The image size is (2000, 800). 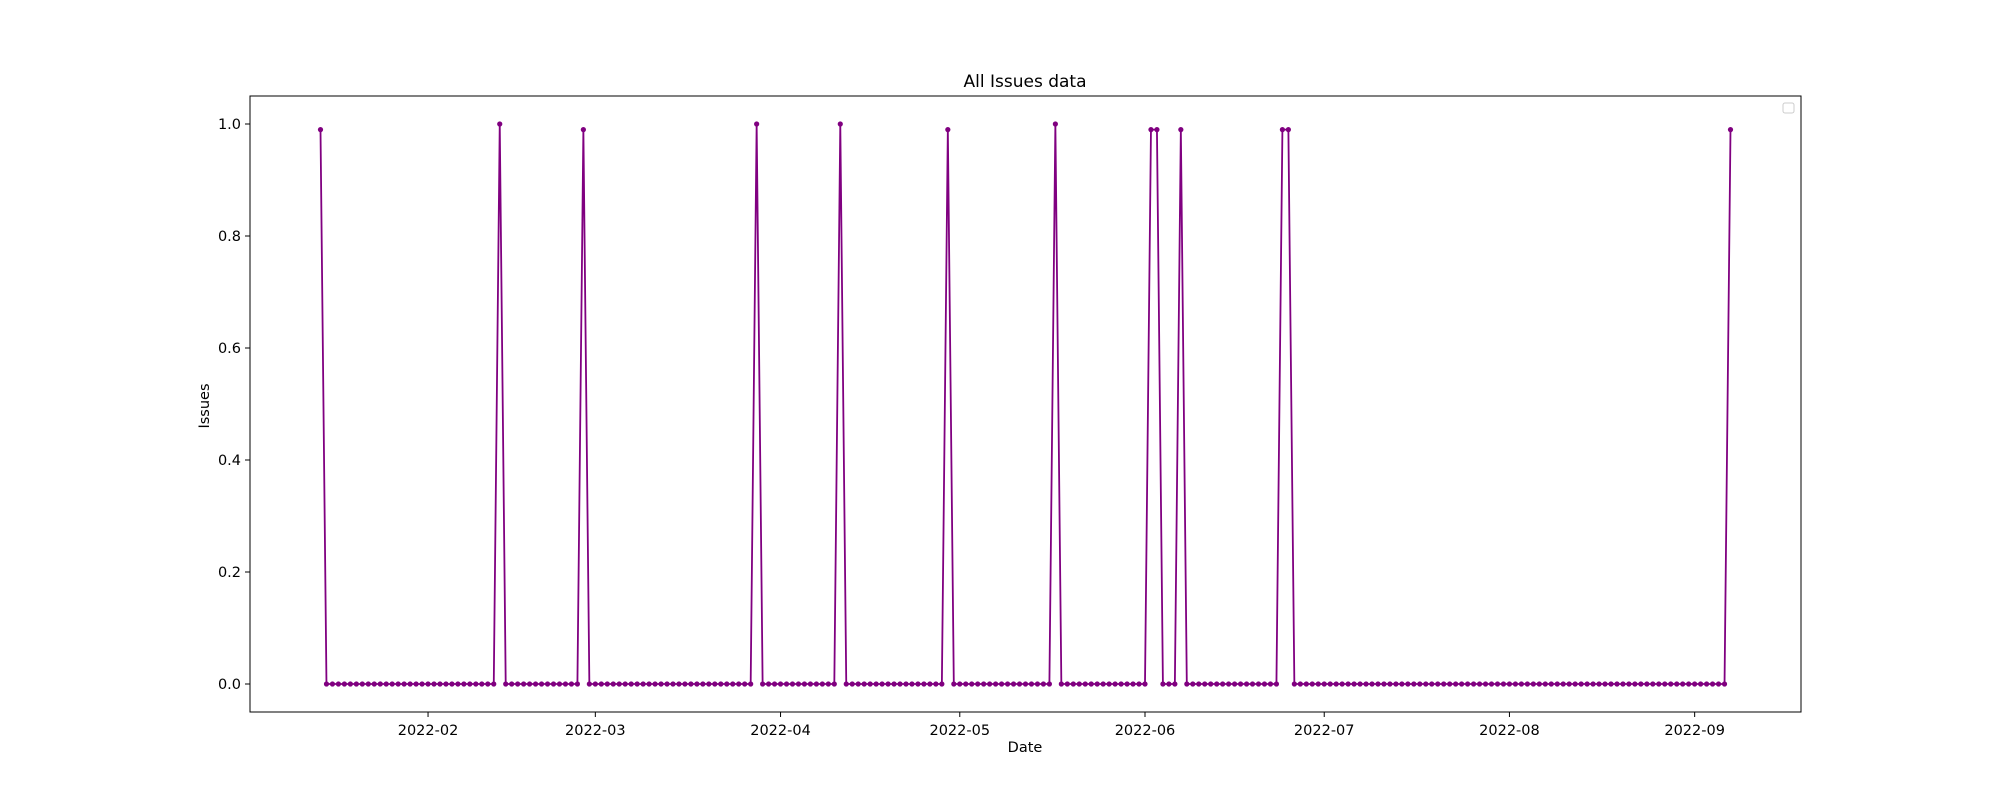 I want to click on y-tick-label: 0.8, so click(x=229, y=237).